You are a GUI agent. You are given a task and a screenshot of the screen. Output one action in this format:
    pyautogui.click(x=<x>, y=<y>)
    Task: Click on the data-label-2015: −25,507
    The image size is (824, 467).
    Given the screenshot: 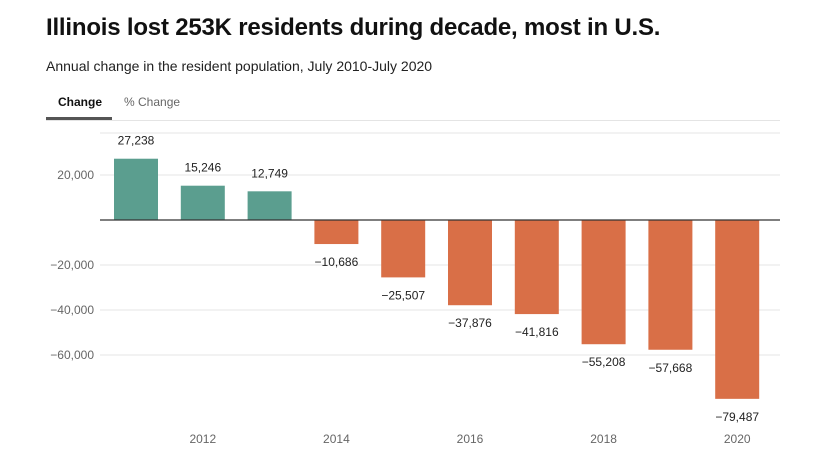 What is the action you would take?
    pyautogui.click(x=403, y=295)
    